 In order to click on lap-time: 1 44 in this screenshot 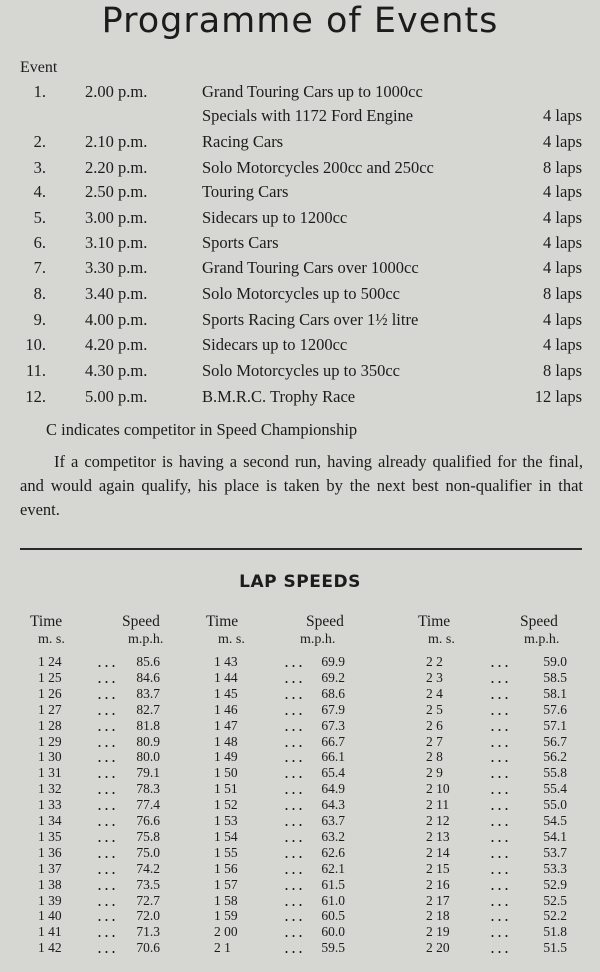, I will do `click(226, 677)`.